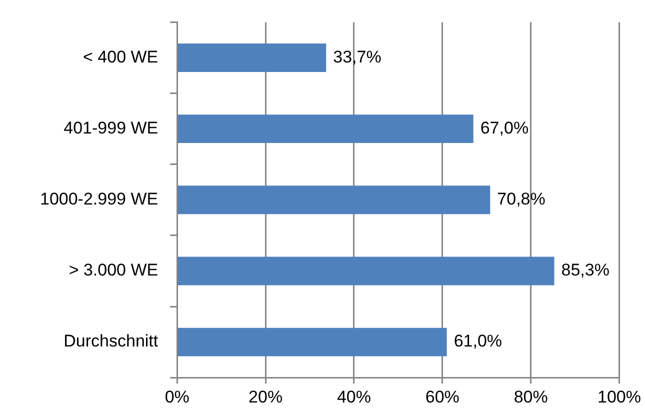  Describe the element at coordinates (478, 341) in the screenshot. I see `data-label: 61,0%` at that location.